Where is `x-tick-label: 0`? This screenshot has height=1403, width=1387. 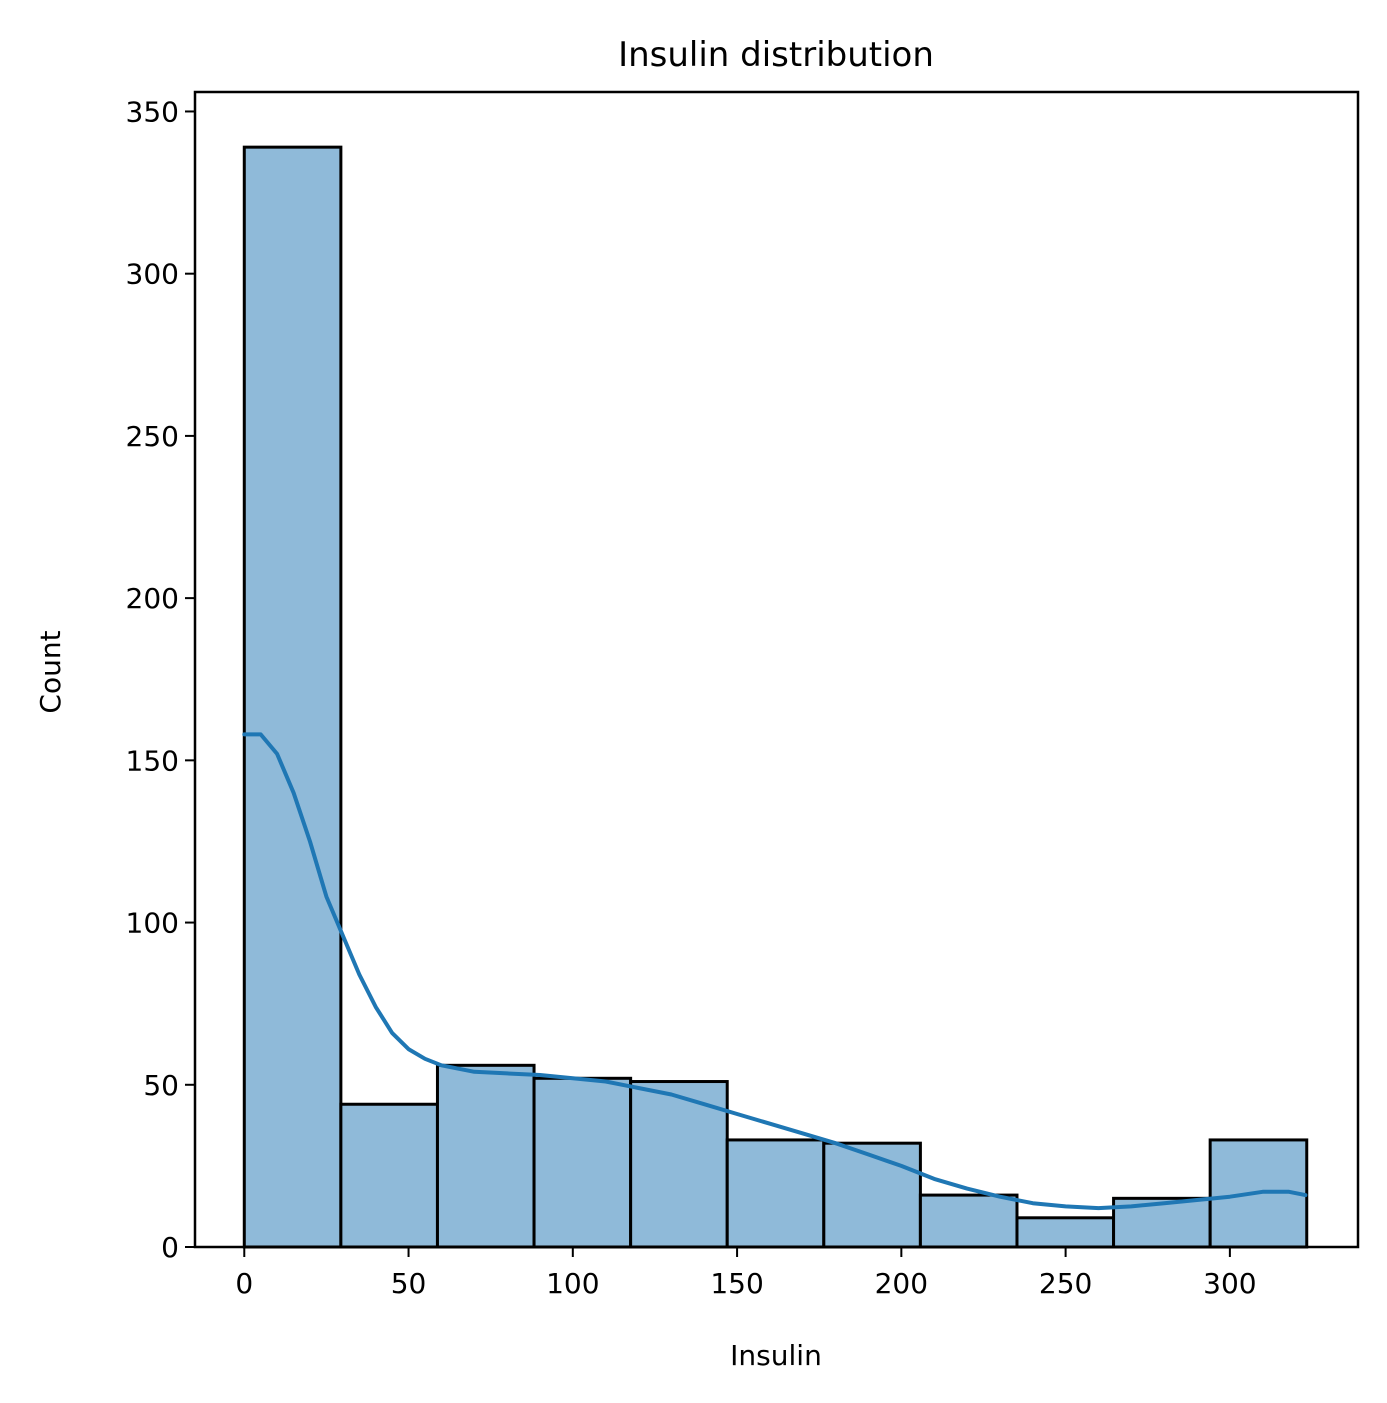
x-tick-label: 0 is located at coordinates (244, 1283).